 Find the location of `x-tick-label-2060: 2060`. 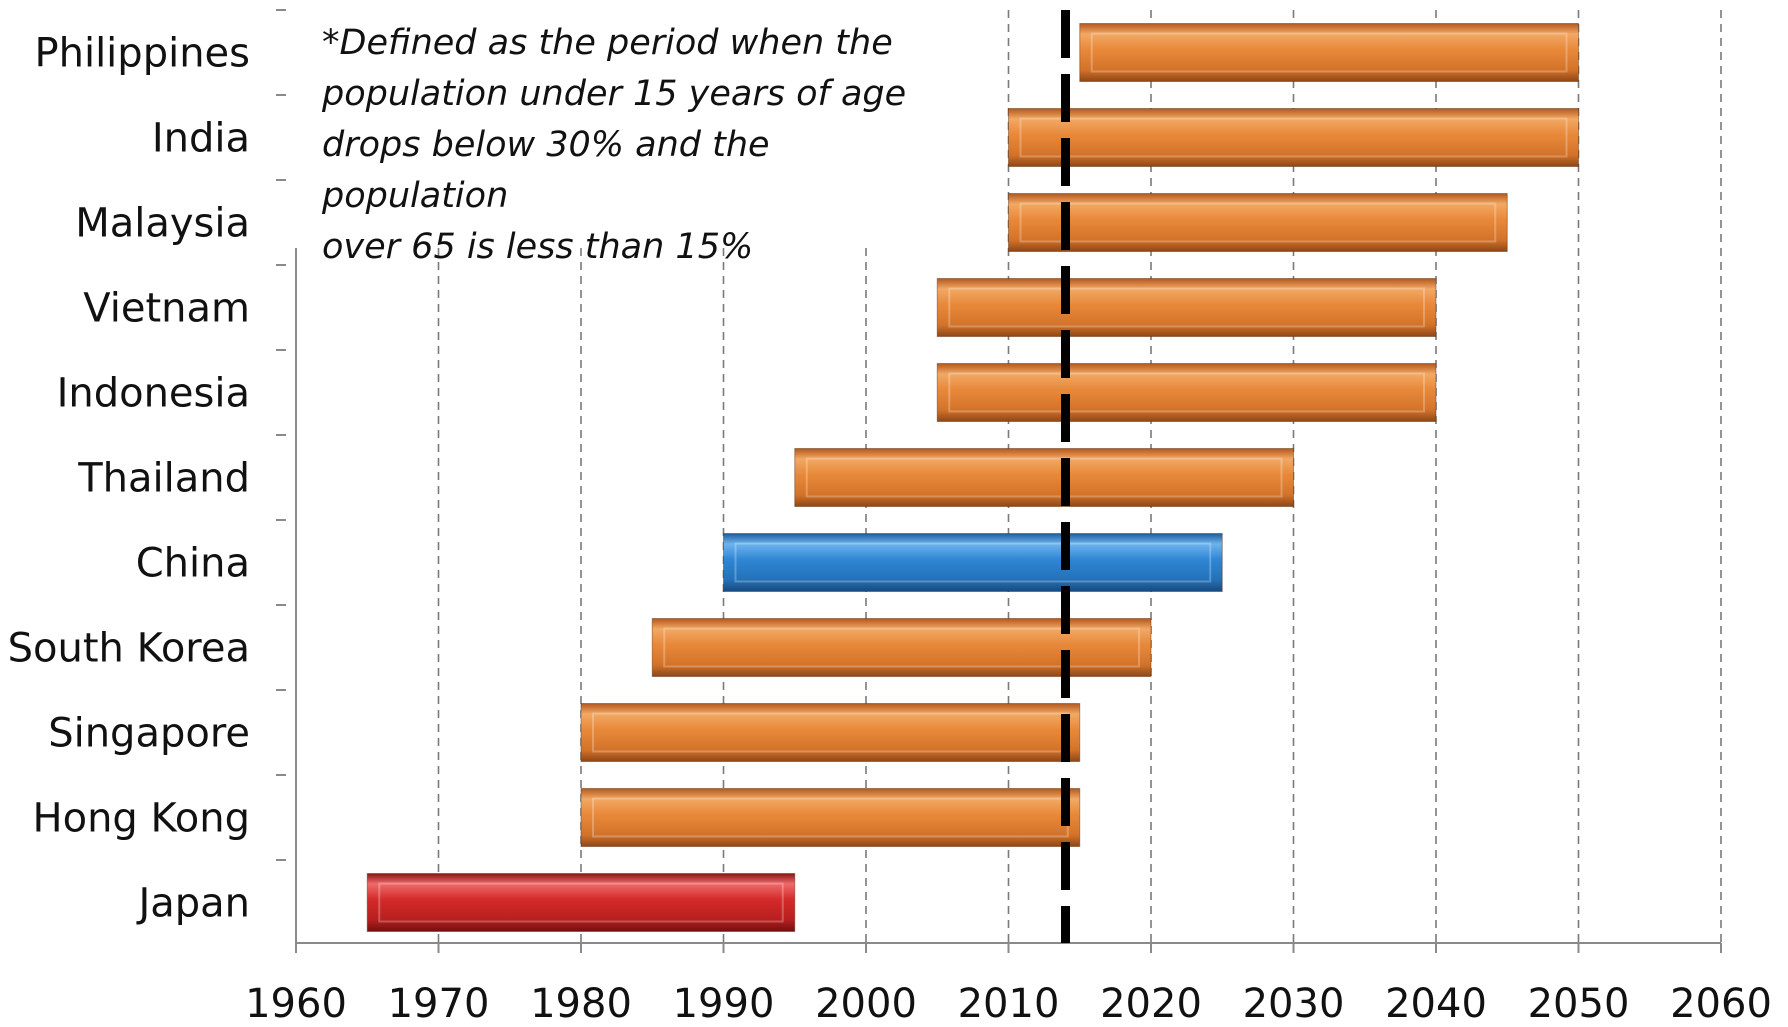

x-tick-label-2060: 2060 is located at coordinates (1721, 1002).